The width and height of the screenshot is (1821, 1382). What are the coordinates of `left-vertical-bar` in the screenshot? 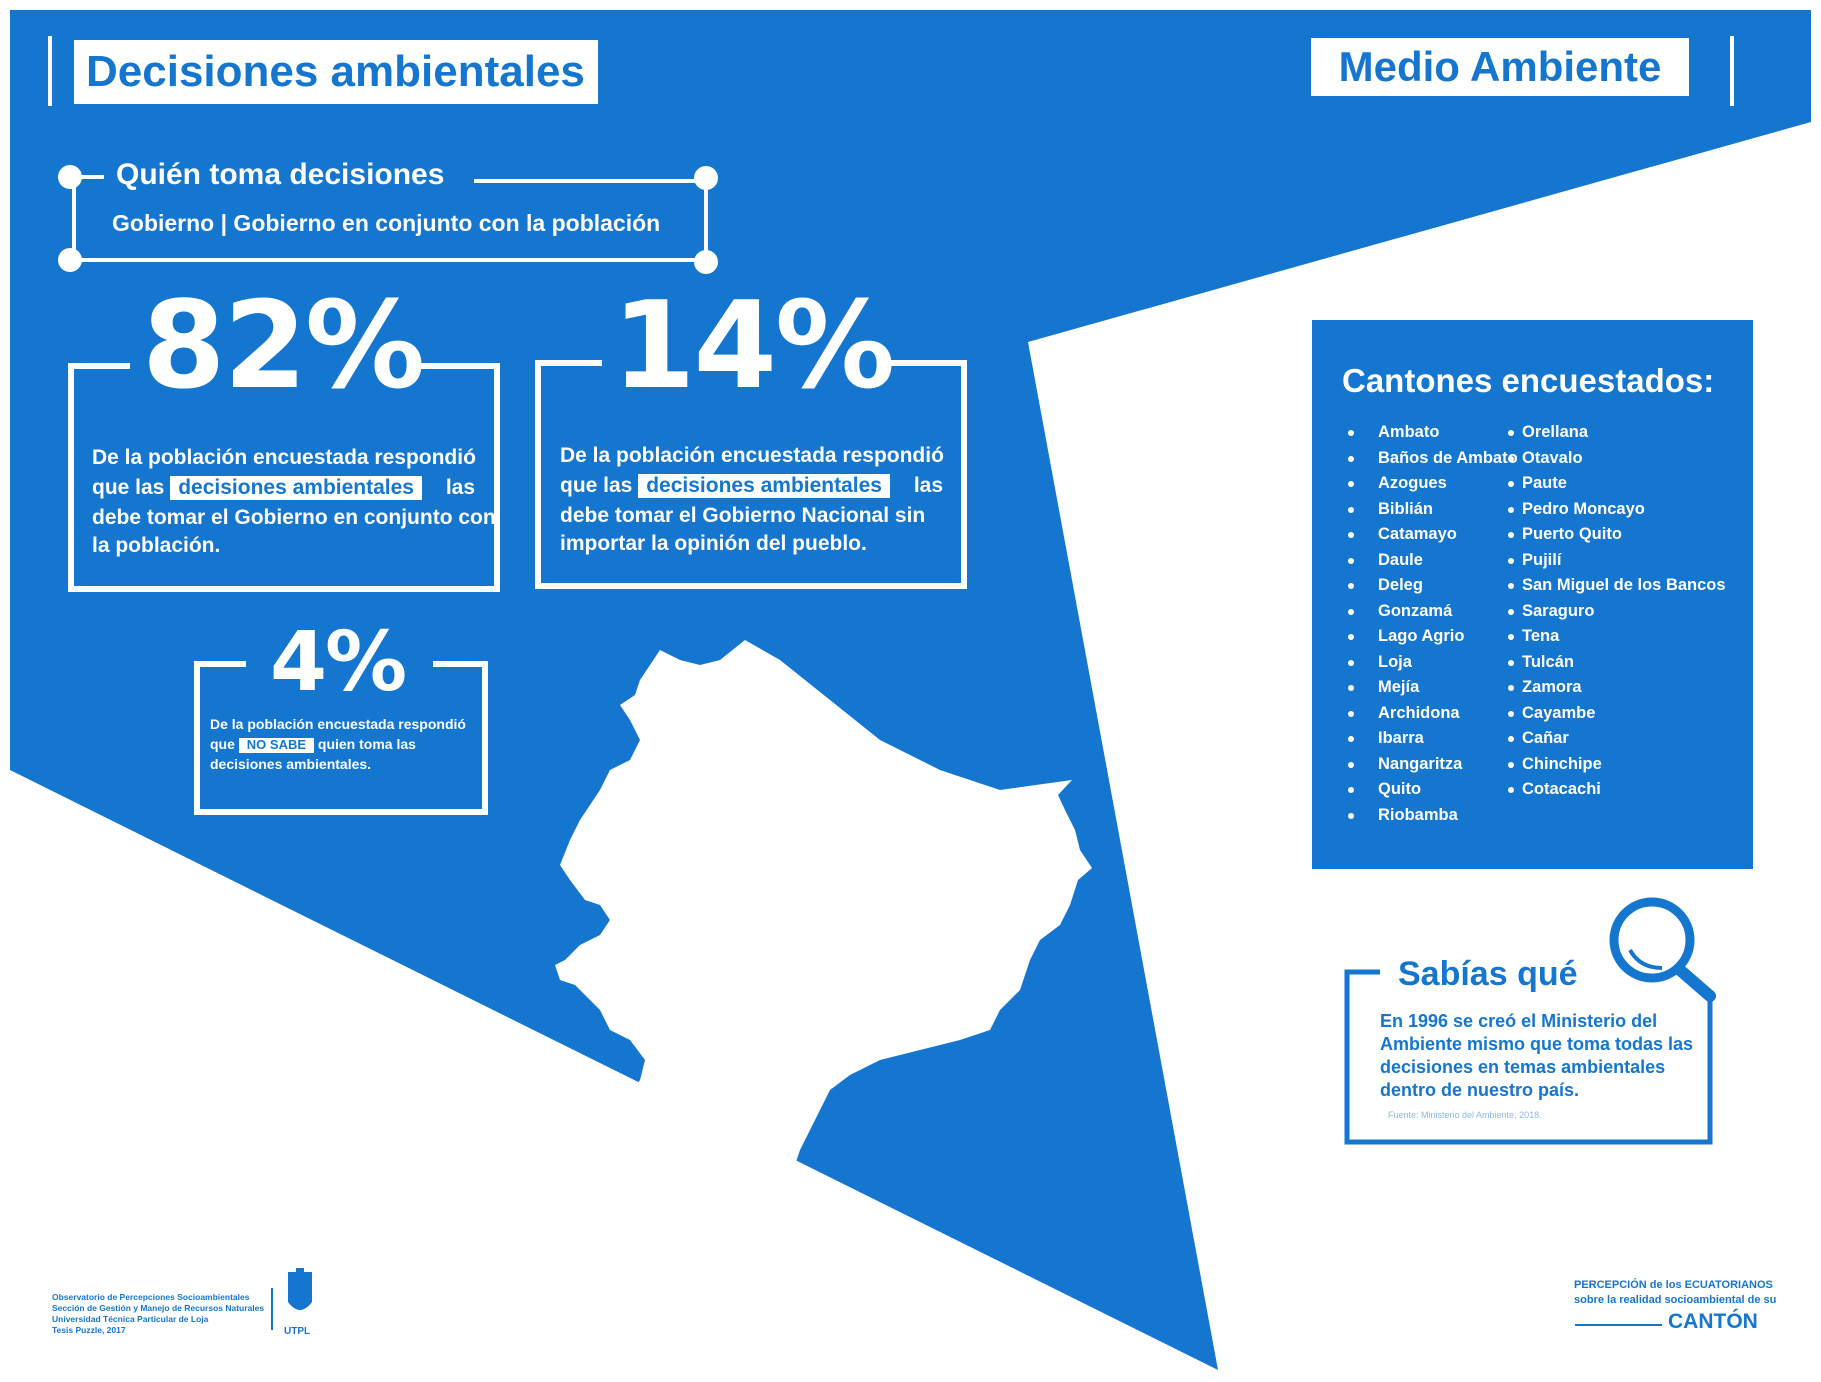 It's located at (50, 71).